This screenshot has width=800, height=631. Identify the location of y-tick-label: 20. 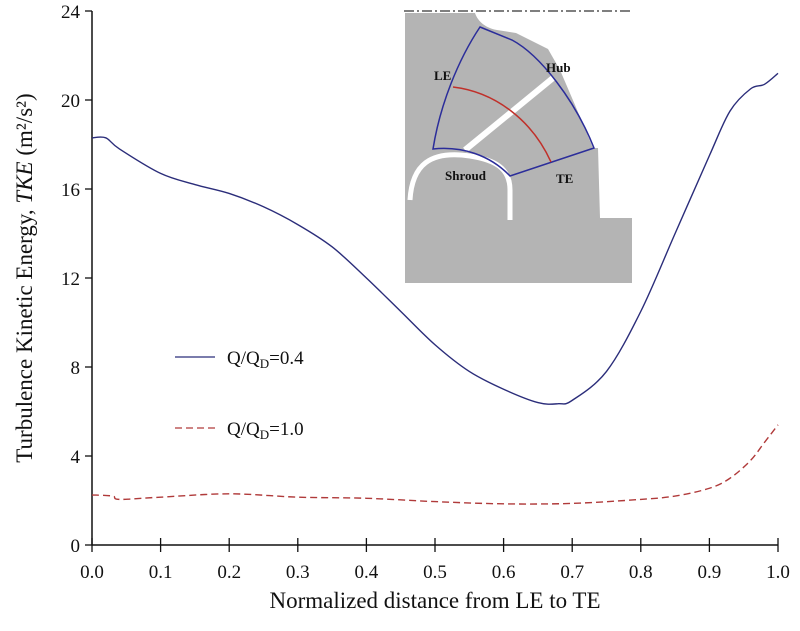
(70, 101).